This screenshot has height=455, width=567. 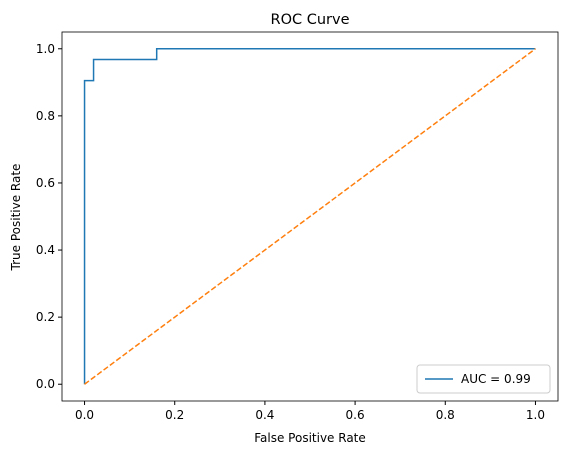 I want to click on x-tick-label: 0.2, so click(x=174, y=415).